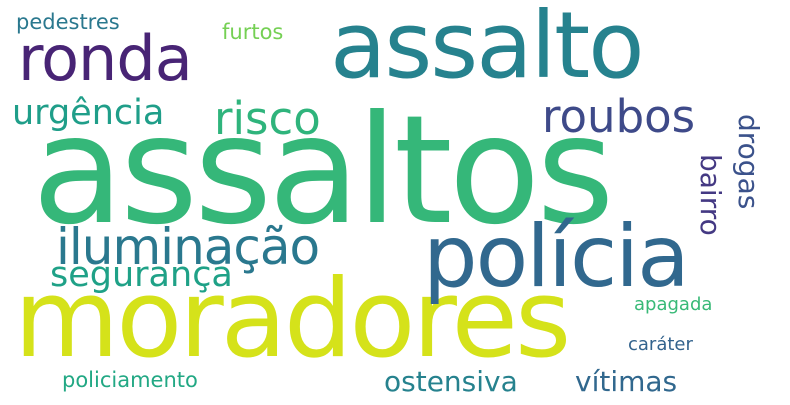 Image resolution: width=790 pixels, height=405 pixels. I want to click on word-policiamento: policiamento, so click(130, 380).